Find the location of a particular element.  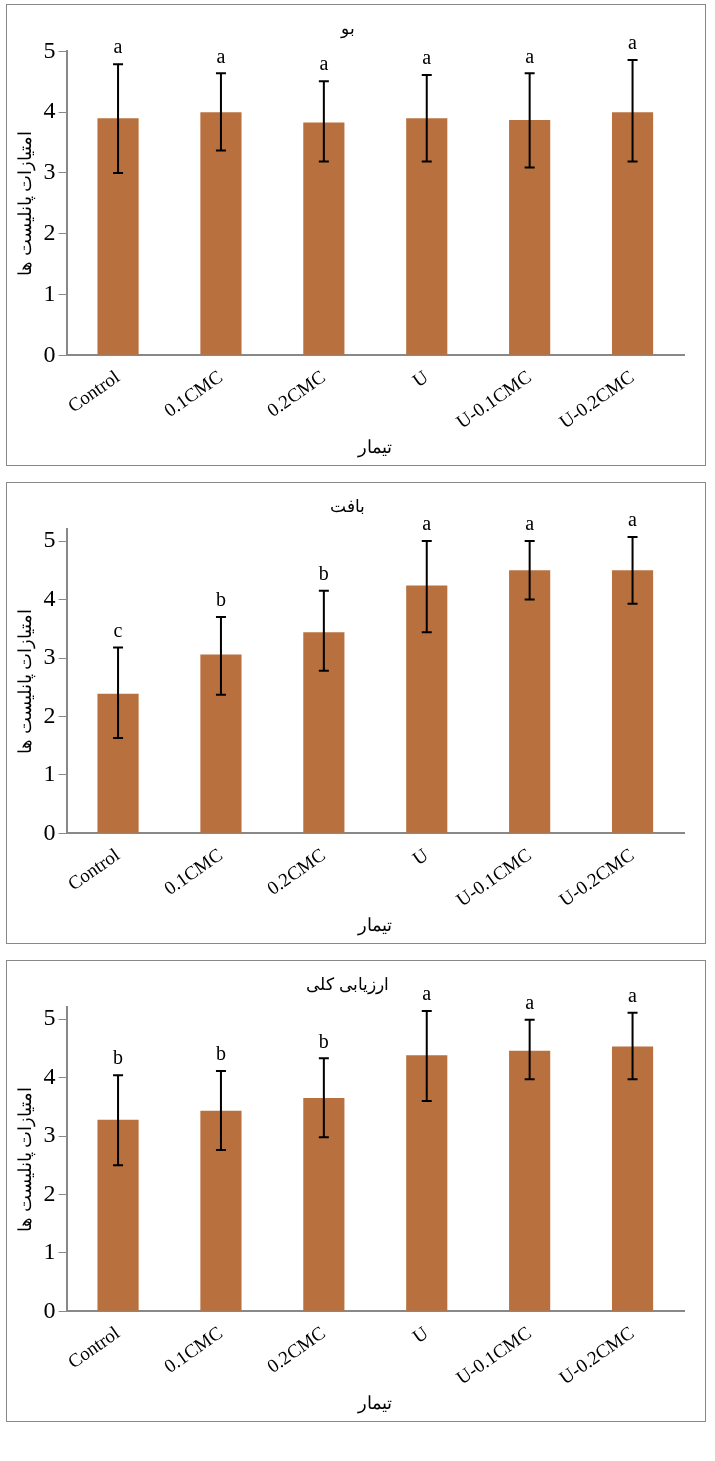

annotation: c is located at coordinates (118, 629).